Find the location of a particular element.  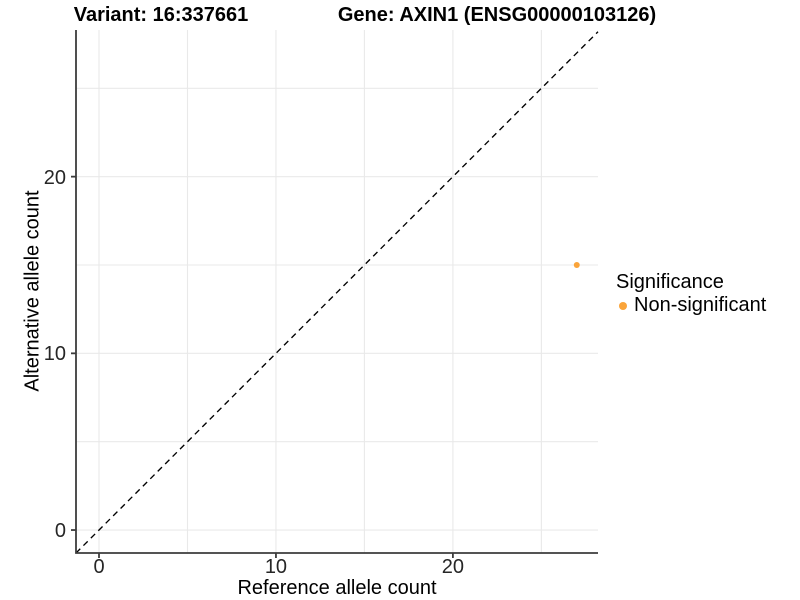

x-tick-label-2: 20 is located at coordinates (453, 567).